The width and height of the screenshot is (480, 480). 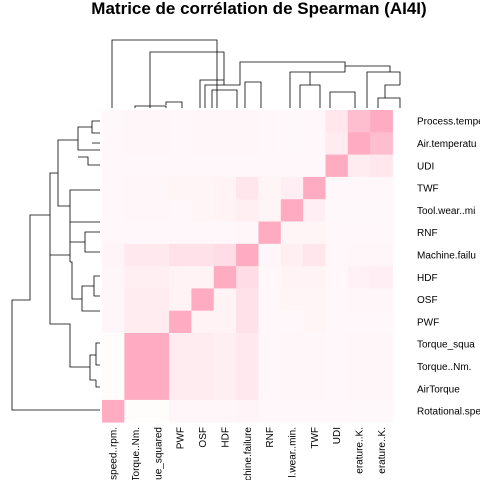 I want to click on column-label: speed..rpm., so click(x=114, y=453).